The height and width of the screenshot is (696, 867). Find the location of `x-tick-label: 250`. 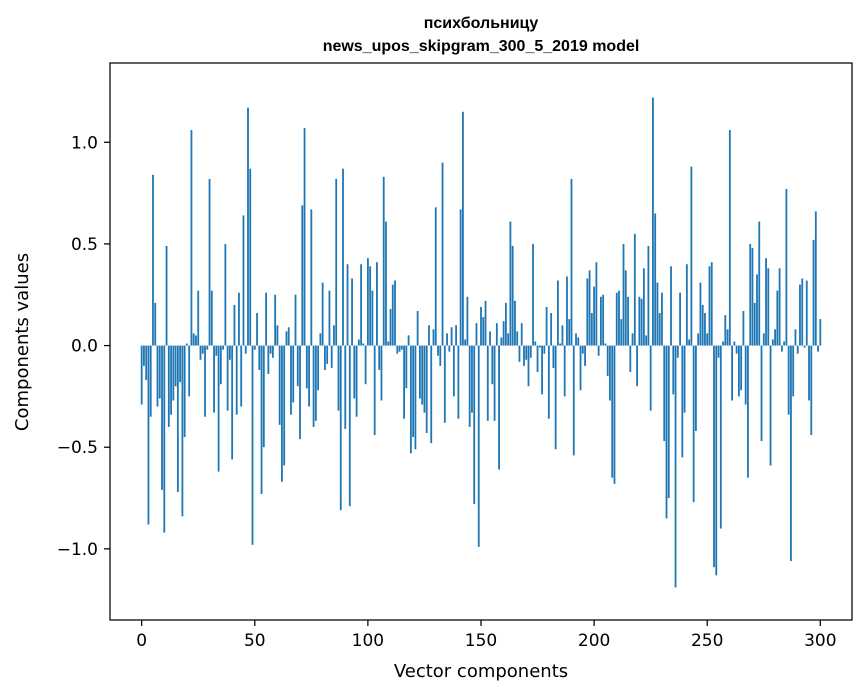

x-tick-label: 250 is located at coordinates (707, 641).